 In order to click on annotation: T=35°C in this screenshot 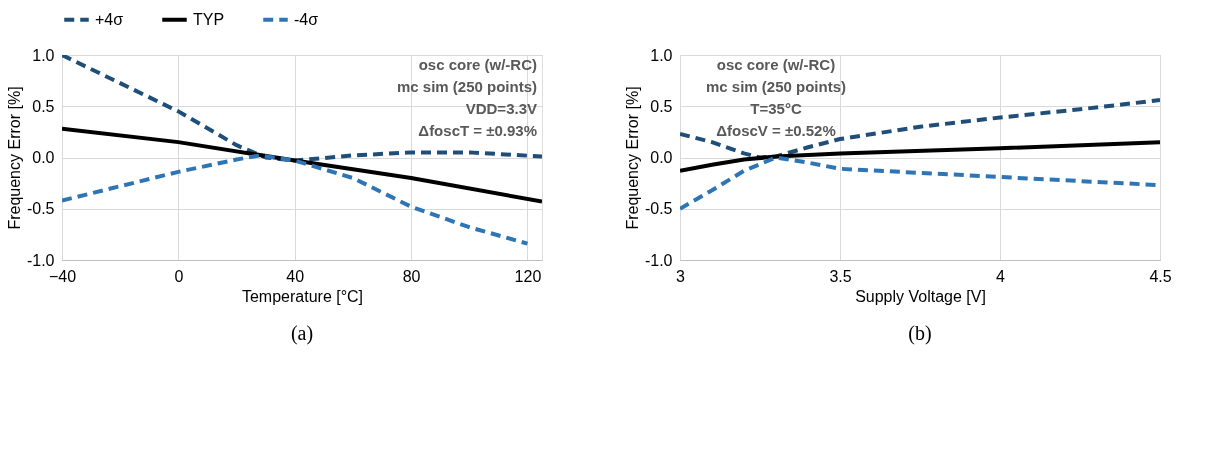, I will do `click(776, 108)`.